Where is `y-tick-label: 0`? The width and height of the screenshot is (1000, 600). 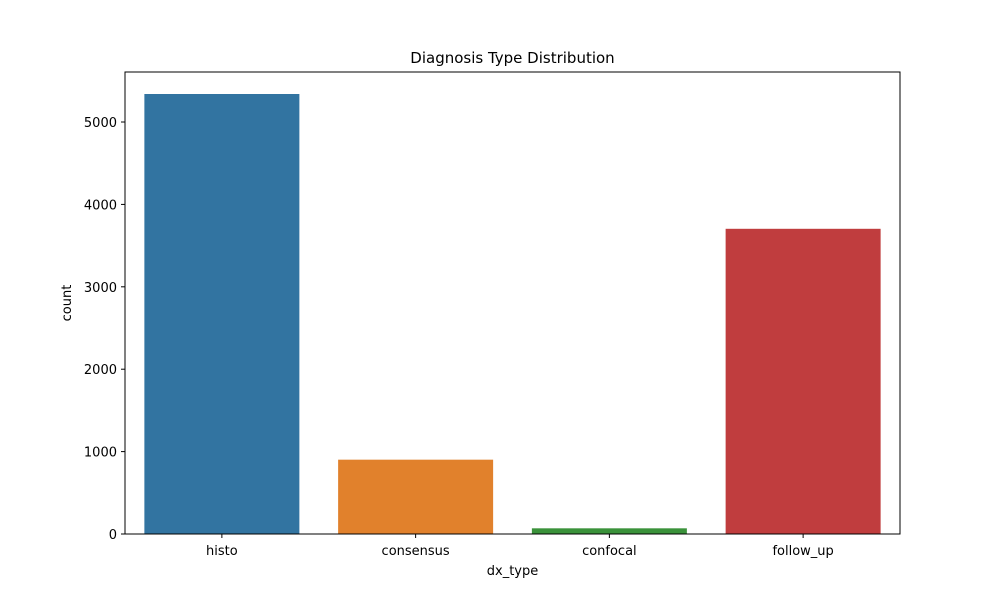 y-tick-label: 0 is located at coordinates (113, 535).